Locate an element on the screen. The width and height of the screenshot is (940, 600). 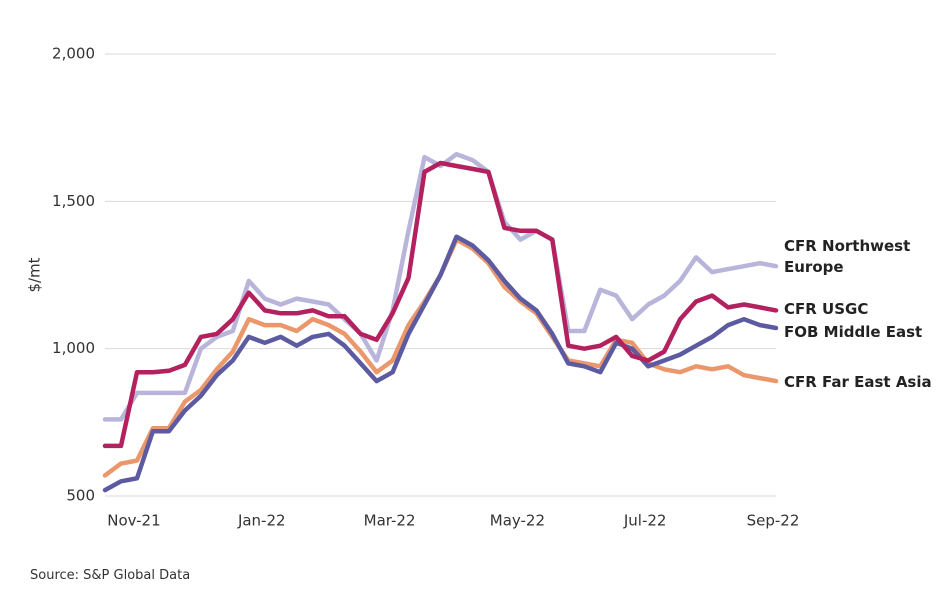
x-tick-label: May-22 is located at coordinates (517, 521).